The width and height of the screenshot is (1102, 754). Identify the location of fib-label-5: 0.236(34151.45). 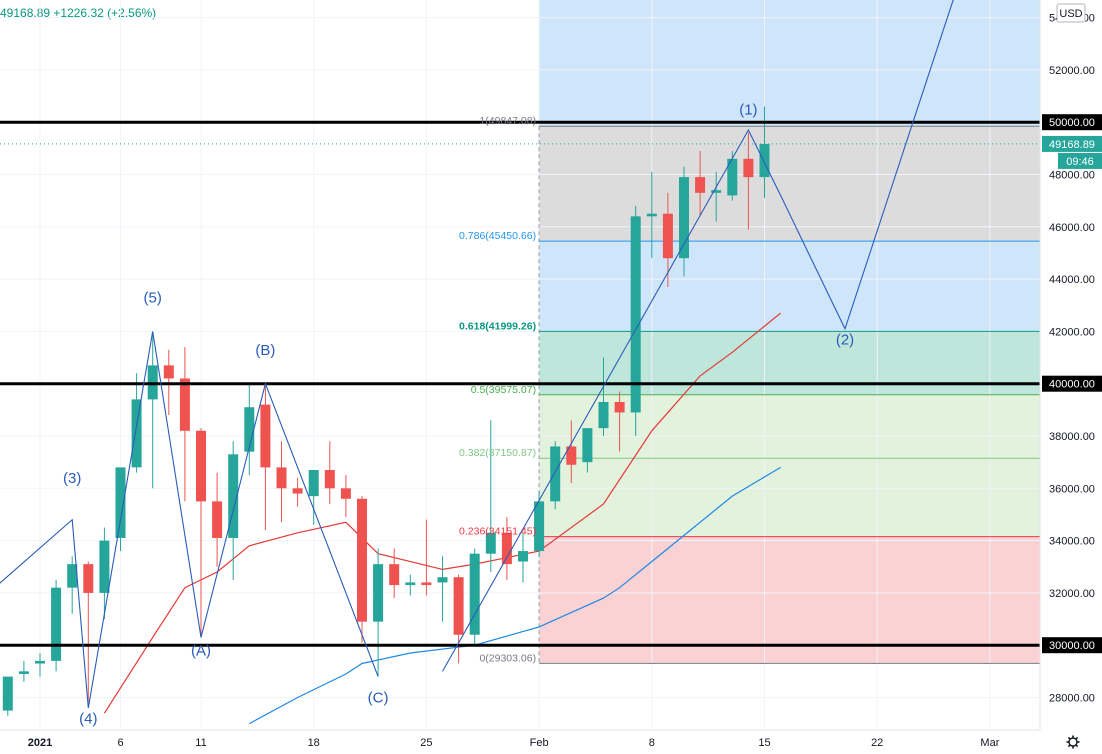
(497, 532).